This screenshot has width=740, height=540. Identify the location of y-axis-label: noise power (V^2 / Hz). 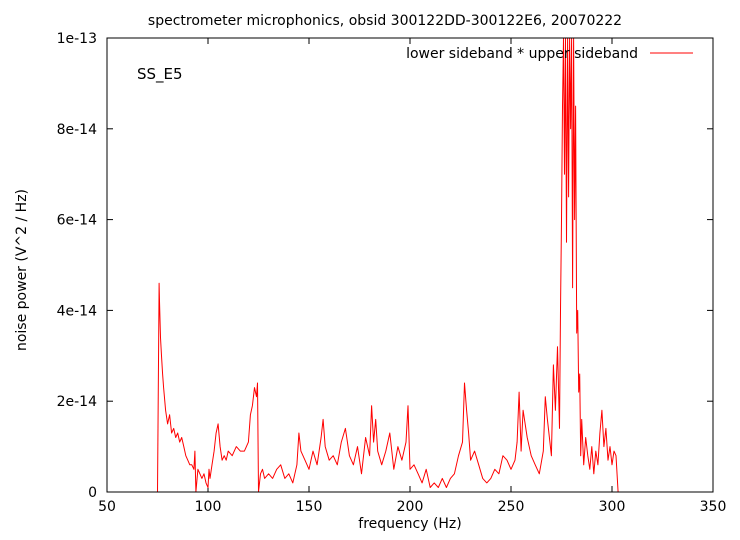
(22, 270).